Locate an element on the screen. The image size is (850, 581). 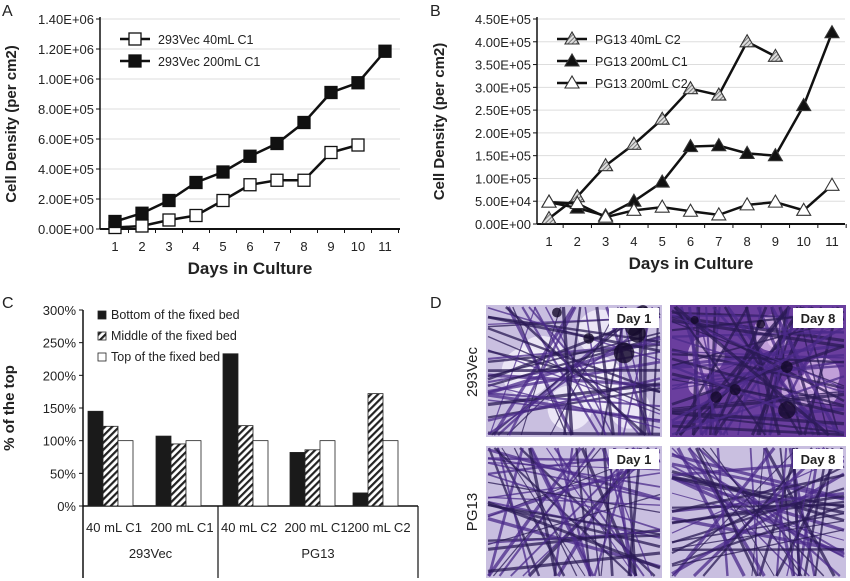
day-label: Day 8 is located at coordinates (818, 459).